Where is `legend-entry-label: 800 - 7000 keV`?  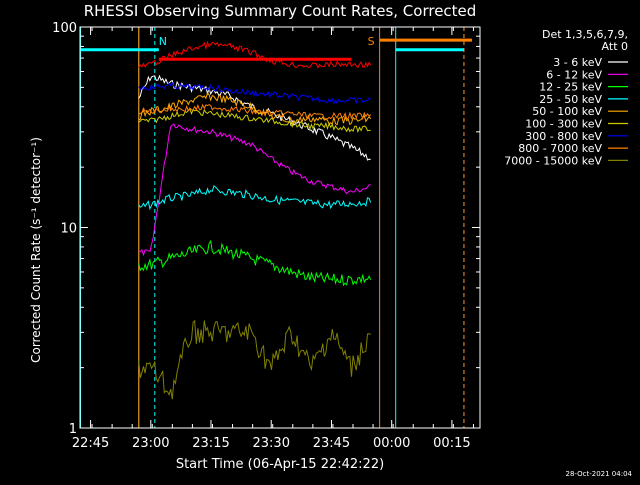 legend-entry-label: 800 - 7000 keV is located at coordinates (560, 148).